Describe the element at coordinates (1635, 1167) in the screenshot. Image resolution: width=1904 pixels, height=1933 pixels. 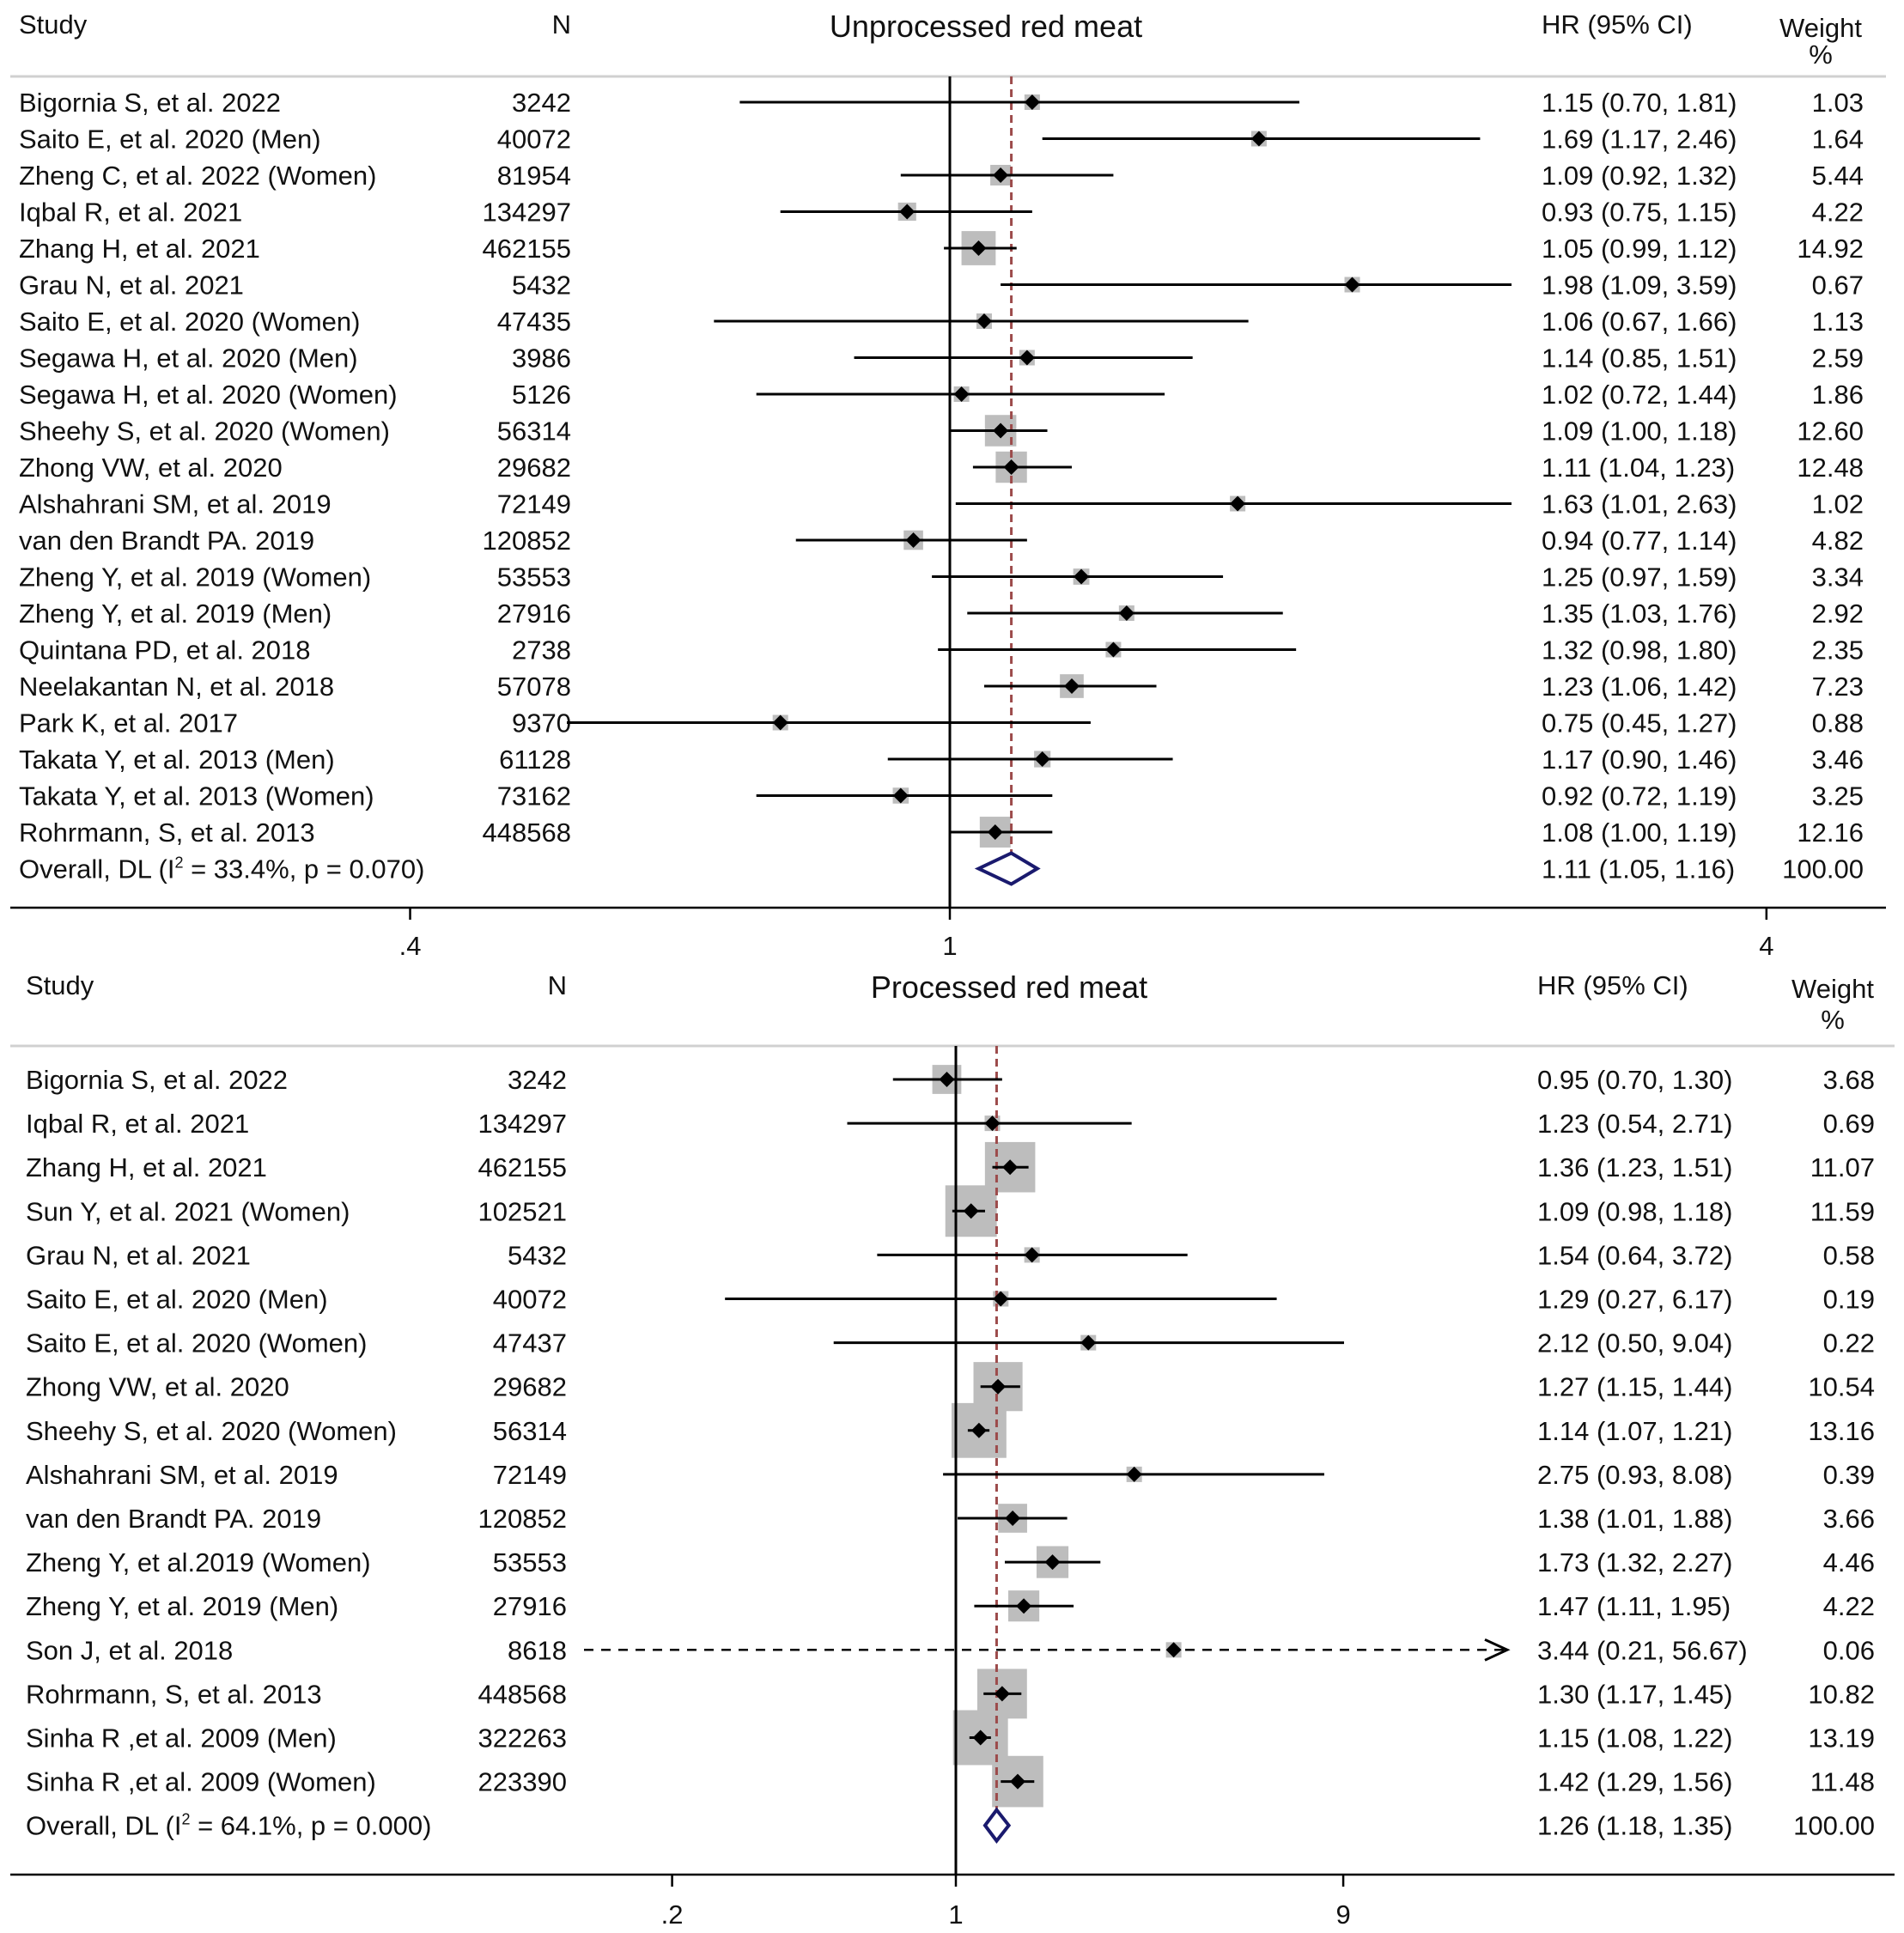
I see `study-hr-ci: 1.36 (1.23, 1.51)` at that location.